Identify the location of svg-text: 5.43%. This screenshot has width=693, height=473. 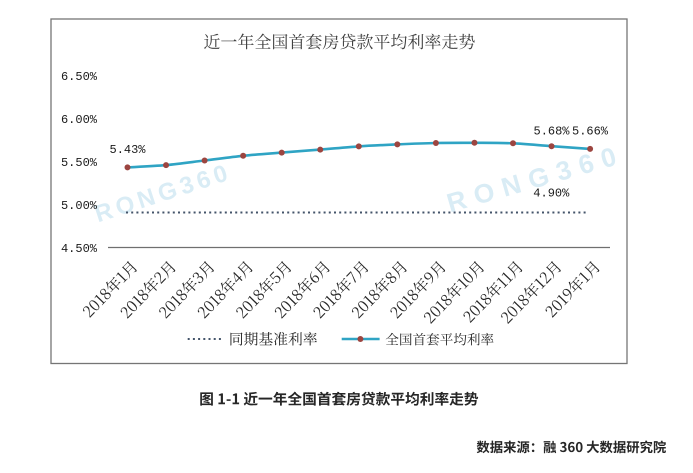
(128, 150).